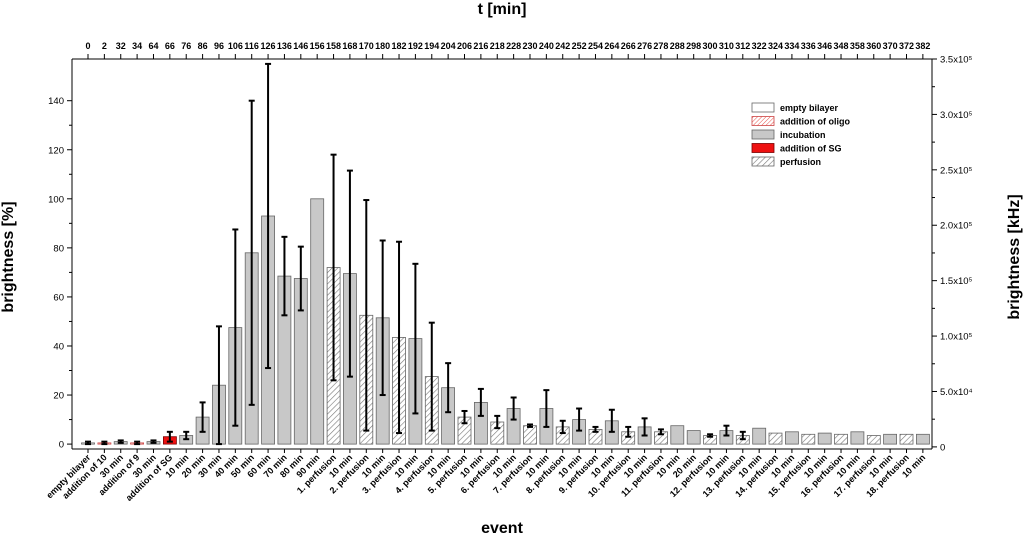 The height and width of the screenshot is (537, 1024). What do you see at coordinates (87, 46) in the screenshot?
I see `top-tick-label: 0` at bounding box center [87, 46].